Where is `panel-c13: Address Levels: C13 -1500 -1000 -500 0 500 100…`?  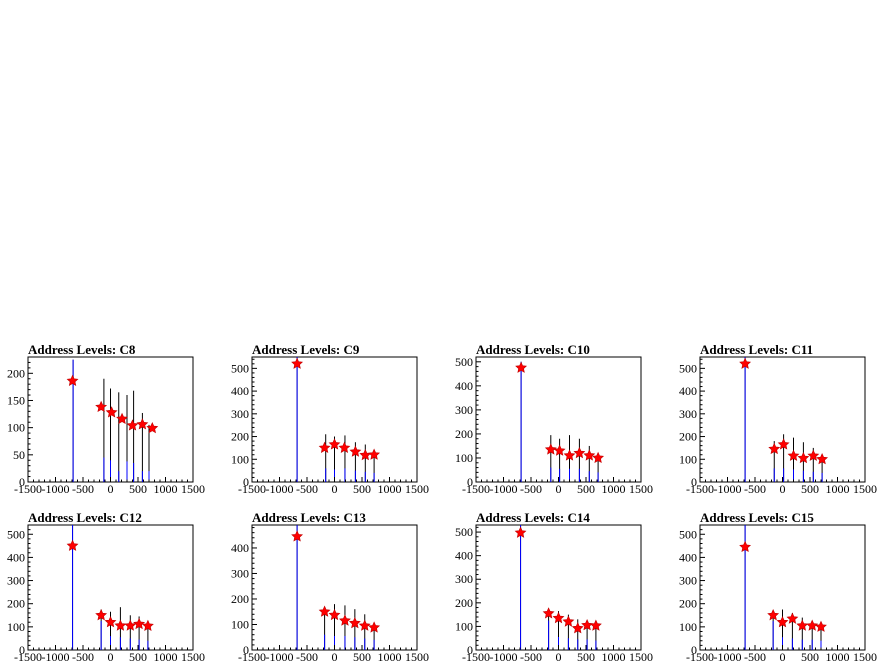
panel-c13: Address Levels: C13 -1500 -1000 -500 0 500 100… is located at coordinates (330, 587).